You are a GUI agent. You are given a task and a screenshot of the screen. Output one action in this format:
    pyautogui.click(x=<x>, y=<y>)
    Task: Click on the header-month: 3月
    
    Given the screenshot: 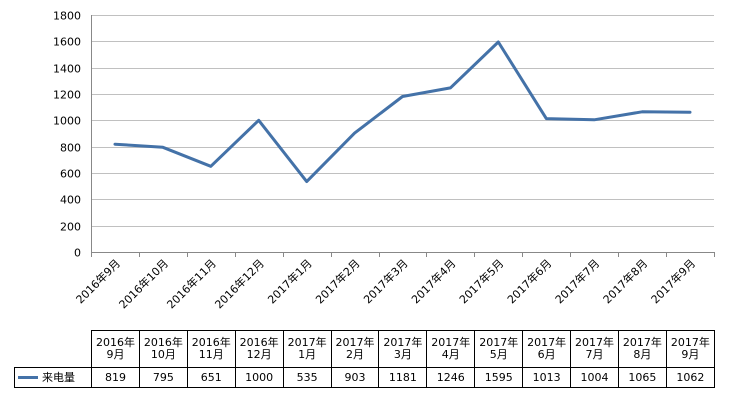 What is the action you would take?
    pyautogui.click(x=402, y=354)
    